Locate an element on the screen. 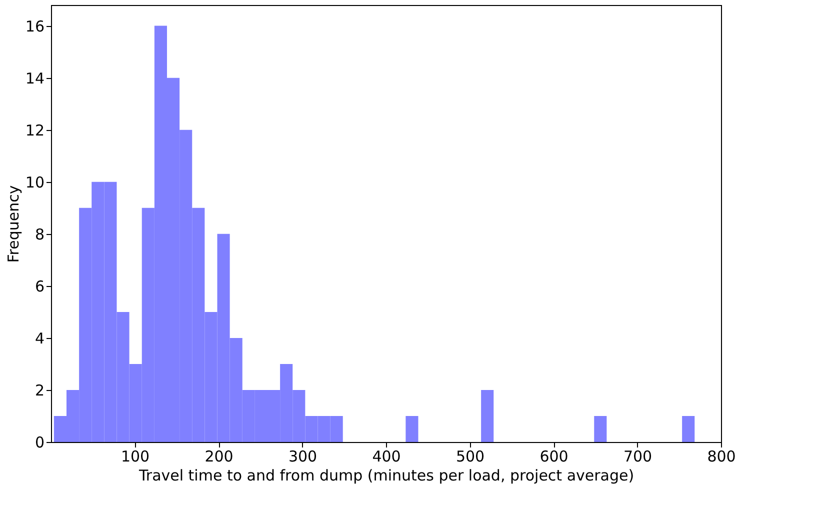 The width and height of the screenshot is (827, 520). y-tick-label: 16 is located at coordinates (34, 26).